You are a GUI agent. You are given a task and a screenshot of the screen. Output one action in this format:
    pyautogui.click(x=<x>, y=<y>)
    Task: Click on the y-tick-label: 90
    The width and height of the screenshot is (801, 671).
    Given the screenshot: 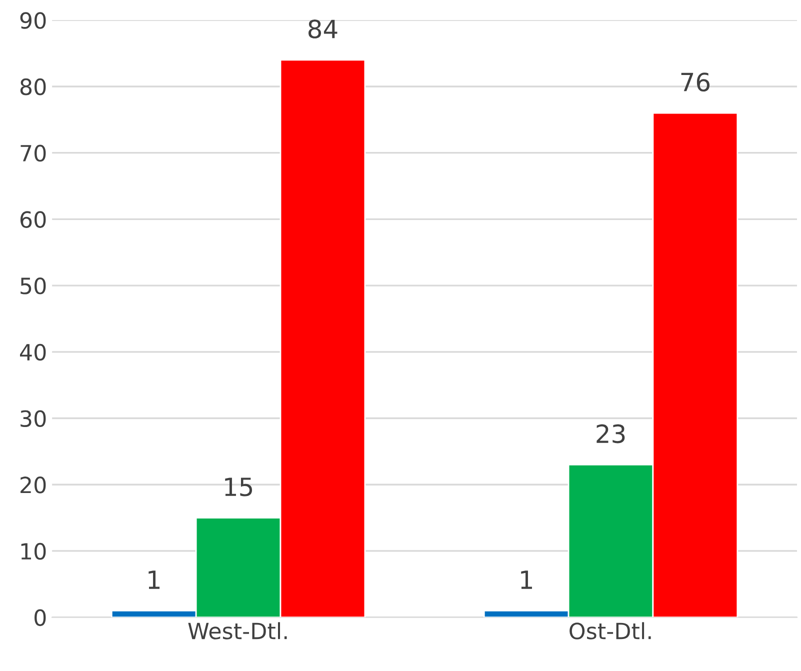 What is the action you would take?
    pyautogui.click(x=33, y=20)
    